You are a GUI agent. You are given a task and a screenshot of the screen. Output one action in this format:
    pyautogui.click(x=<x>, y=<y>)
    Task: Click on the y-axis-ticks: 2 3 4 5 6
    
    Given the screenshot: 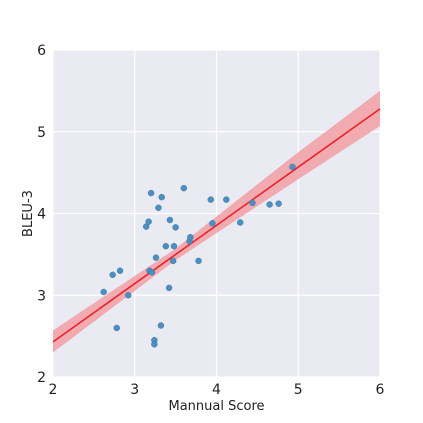 What is the action you would take?
    pyautogui.click(x=41, y=214)
    